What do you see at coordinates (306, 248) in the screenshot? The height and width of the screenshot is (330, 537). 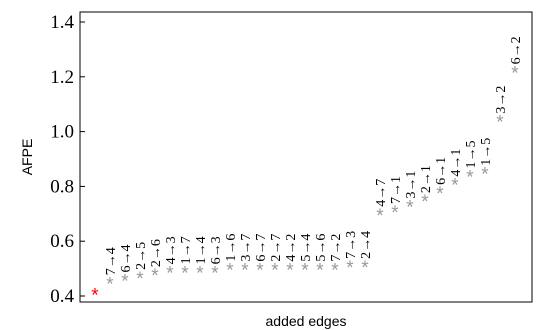 I see `edge-label: 5→4` at bounding box center [306, 248].